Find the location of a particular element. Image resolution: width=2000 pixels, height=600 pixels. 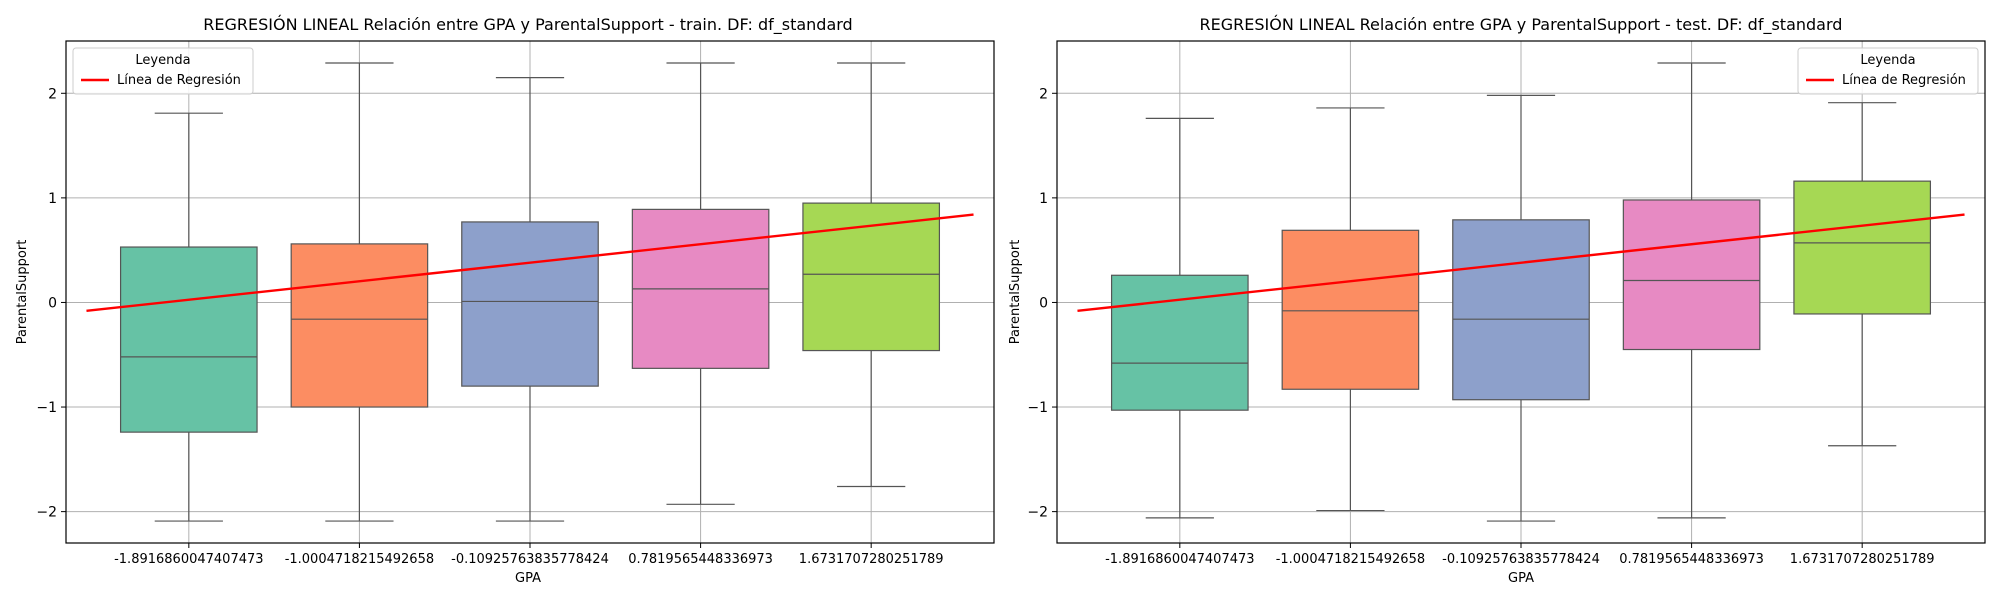

train-legend: Leyenda Línea de Regresión is located at coordinates (163, 71).